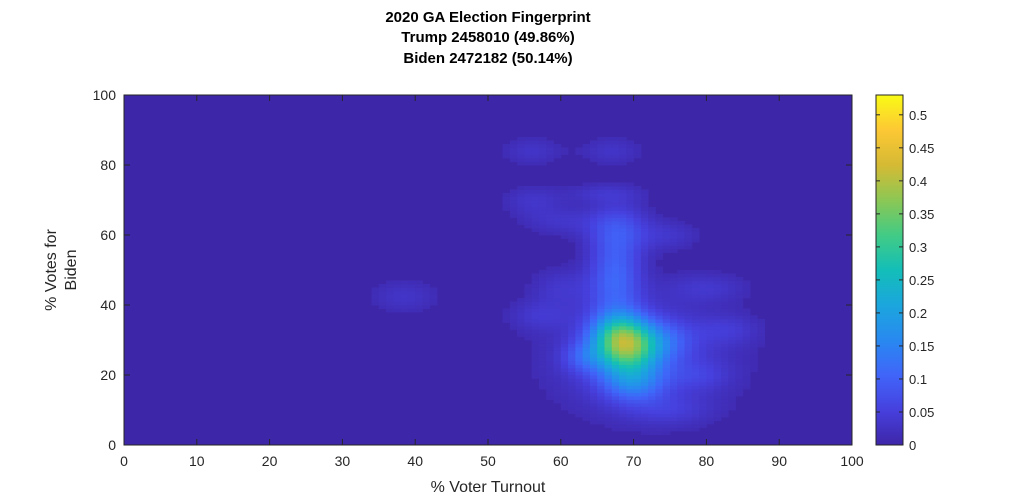 The height and width of the screenshot is (502, 1024). What do you see at coordinates (921, 280) in the screenshot?
I see `colorbar-tick-label: 0.25` at bounding box center [921, 280].